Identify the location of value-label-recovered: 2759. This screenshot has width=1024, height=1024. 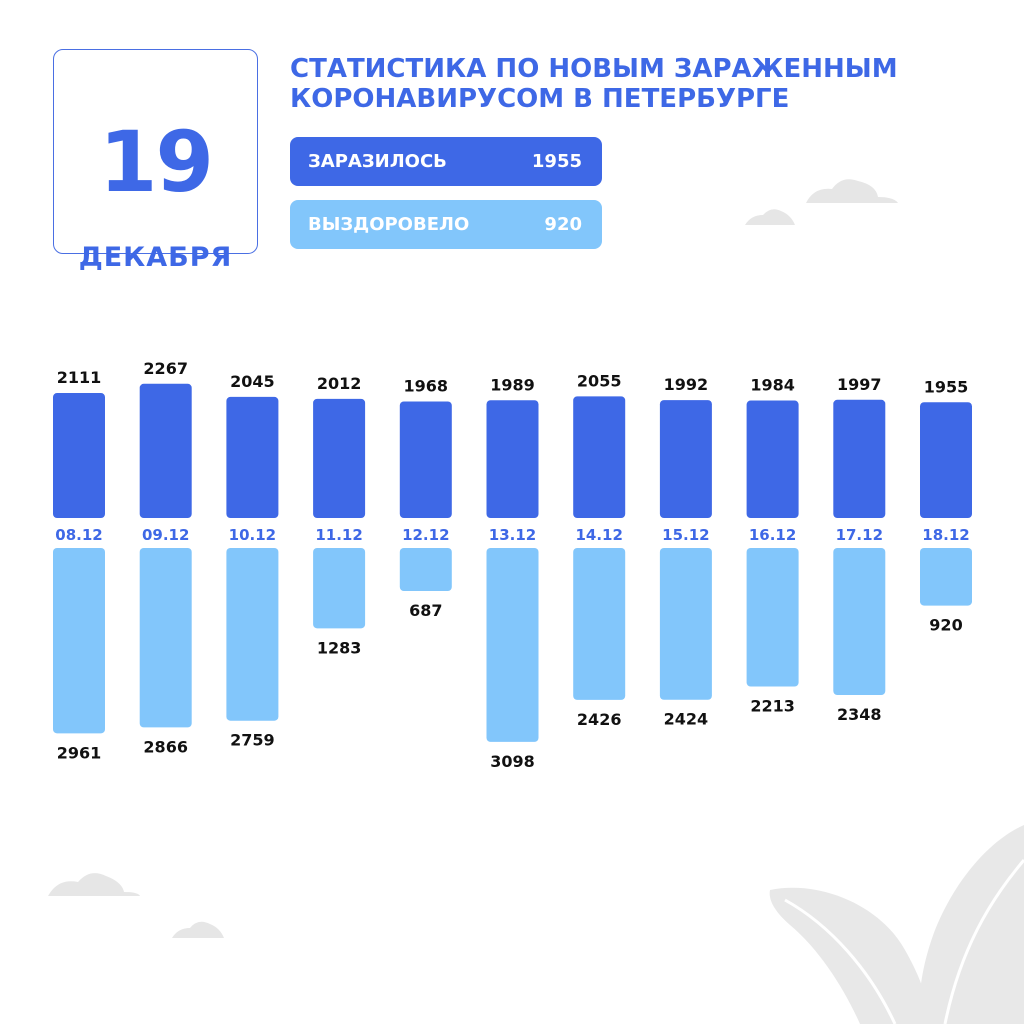
(252, 740).